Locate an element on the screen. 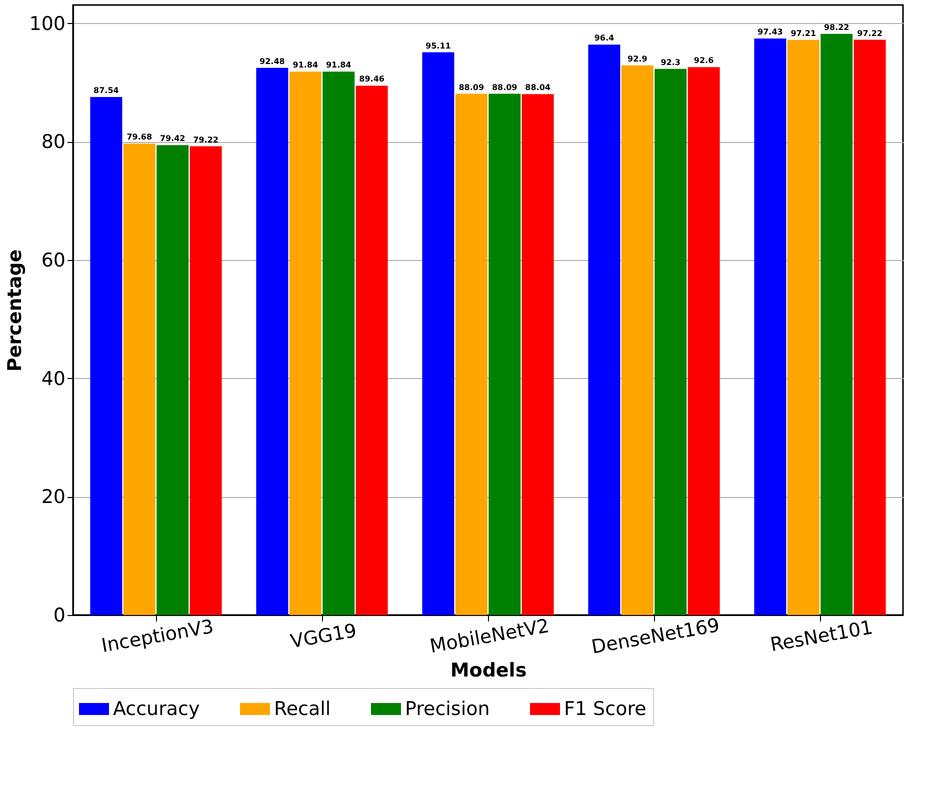 This screenshot has height=789, width=942. x-tick-label: VGG19 is located at coordinates (323, 636).